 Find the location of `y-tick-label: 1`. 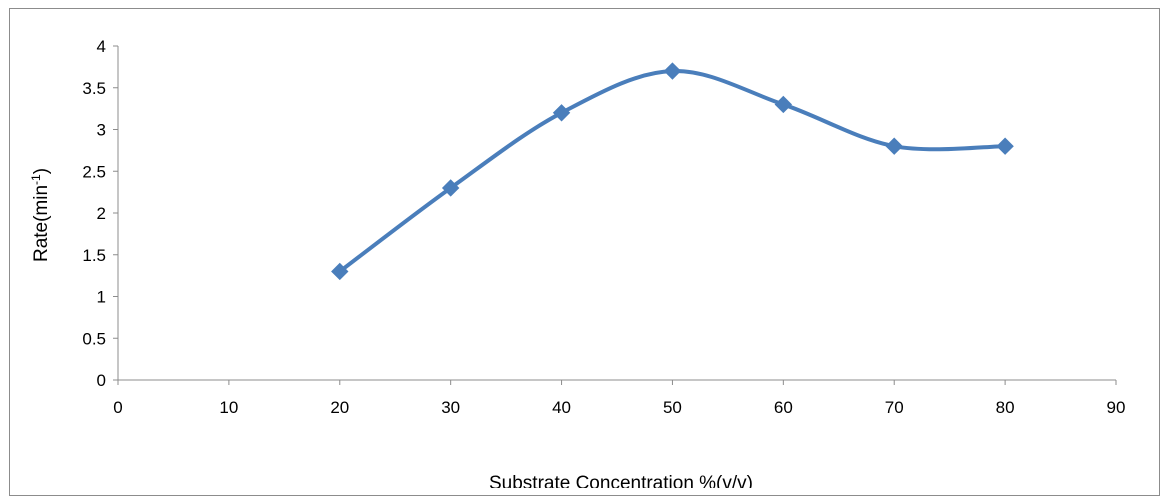

y-tick-label: 1 is located at coordinates (101, 297).